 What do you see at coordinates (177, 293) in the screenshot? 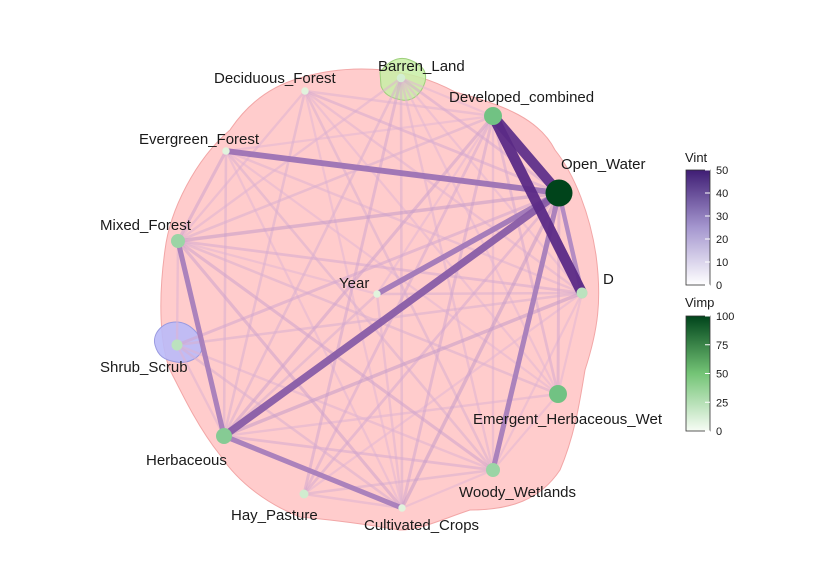
I see `edge-Mixed_Forest-Shrub_Scrub` at bounding box center [177, 293].